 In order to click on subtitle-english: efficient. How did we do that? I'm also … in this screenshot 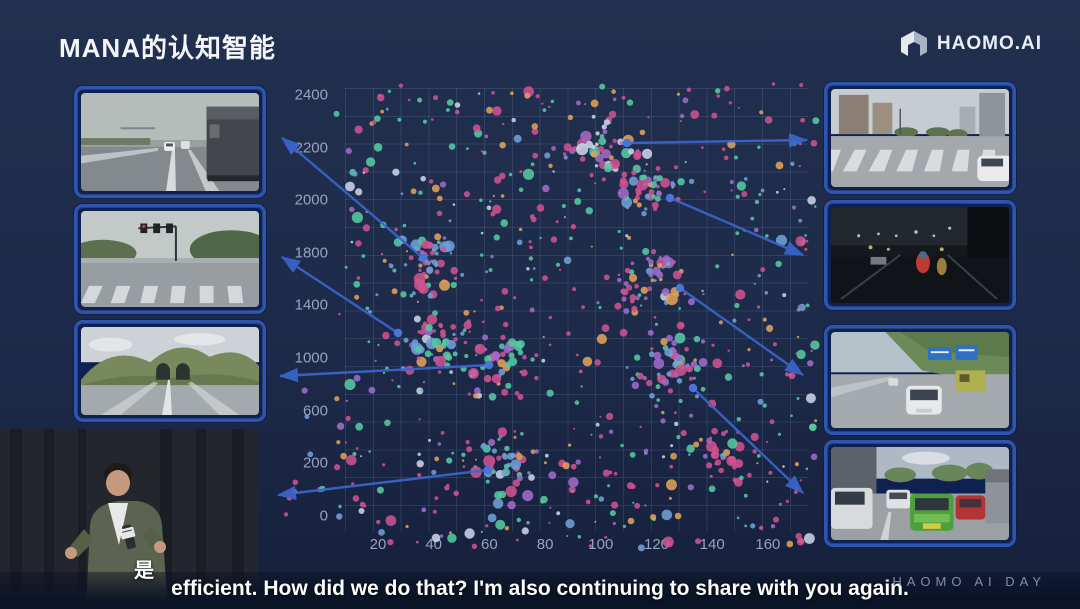, I will do `click(540, 588)`.